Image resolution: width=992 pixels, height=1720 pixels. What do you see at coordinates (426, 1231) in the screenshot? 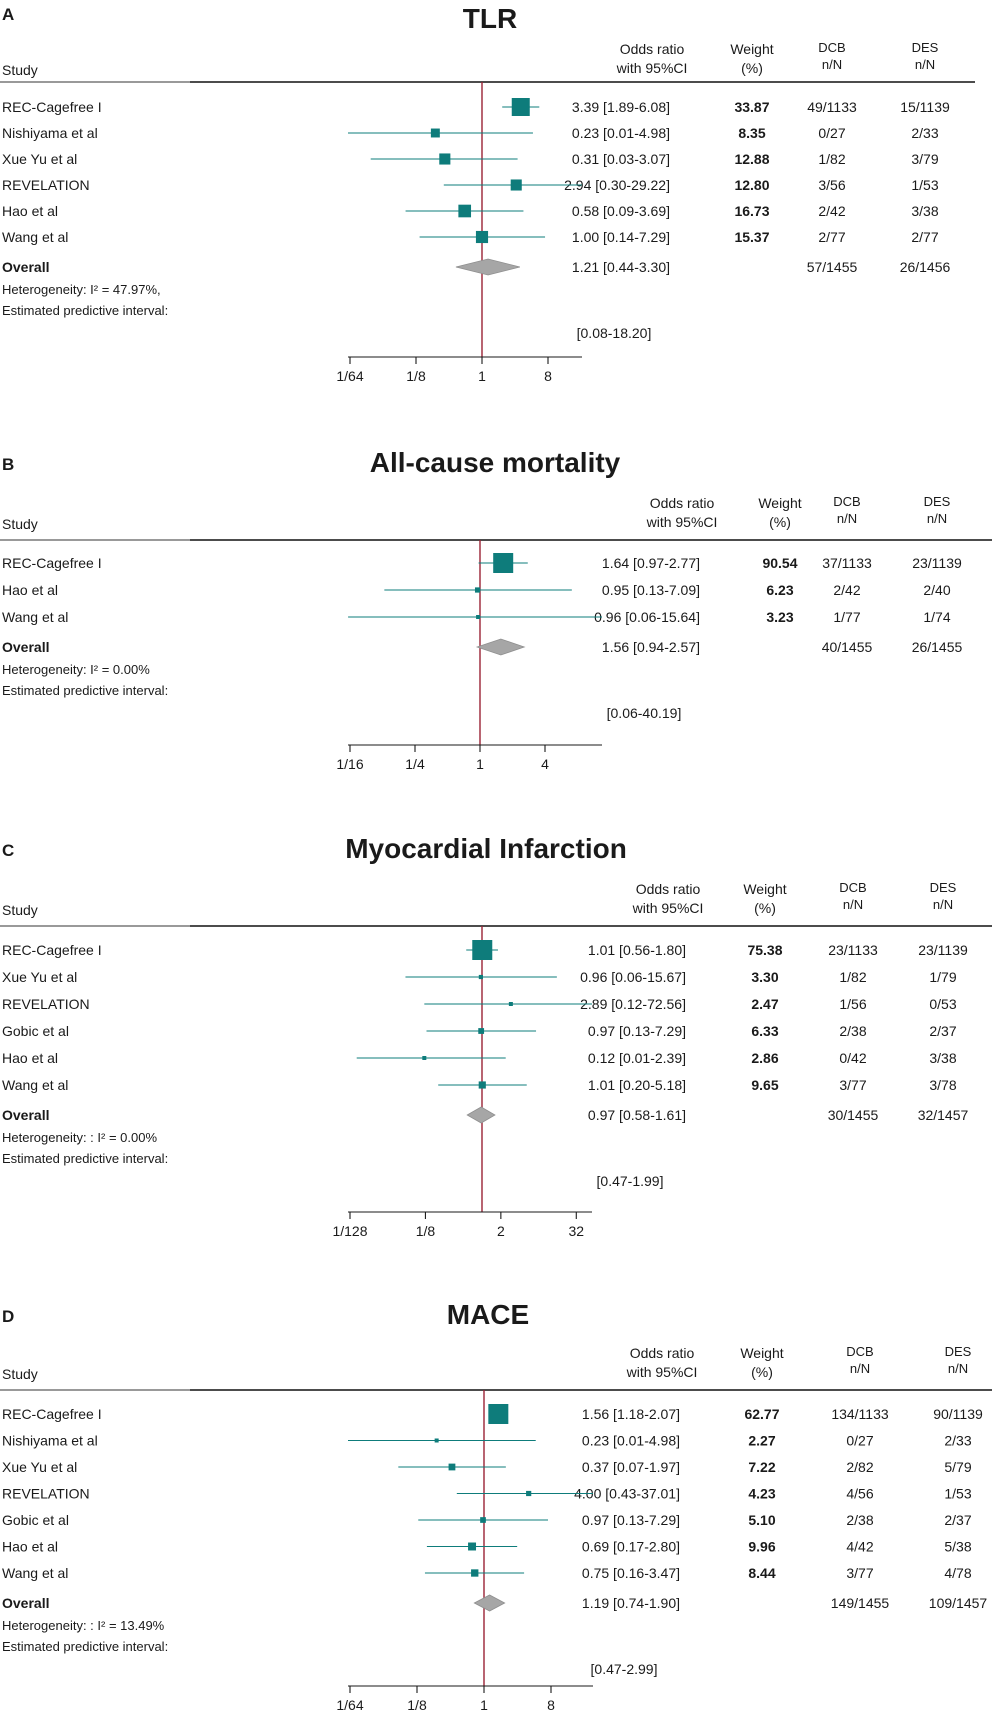
I see `x-tick-label: 1/8` at bounding box center [426, 1231].